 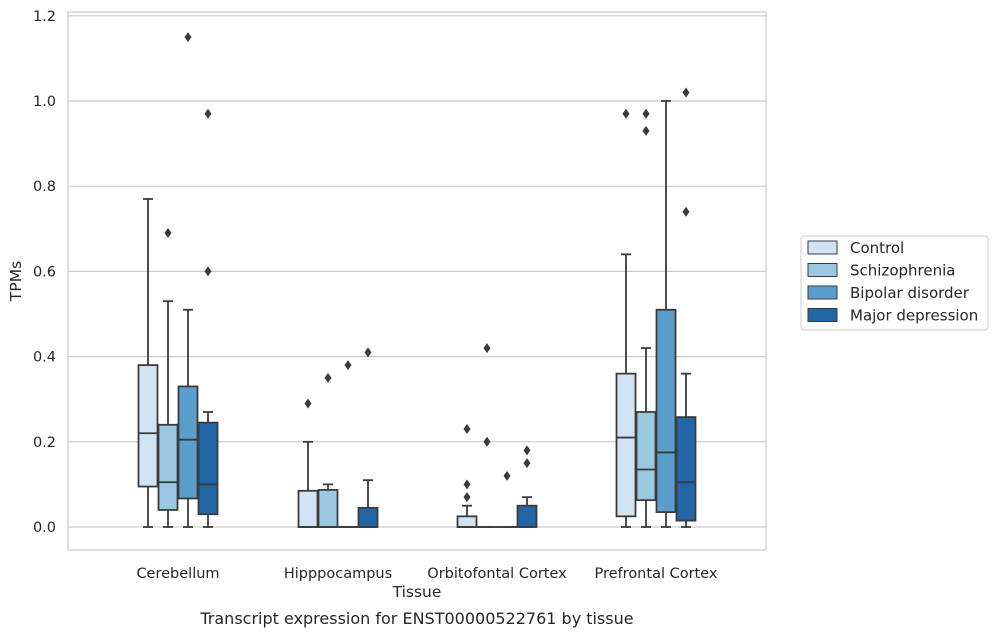 What do you see at coordinates (44, 358) in the screenshot?
I see `y-tick-label: 0.4` at bounding box center [44, 358].